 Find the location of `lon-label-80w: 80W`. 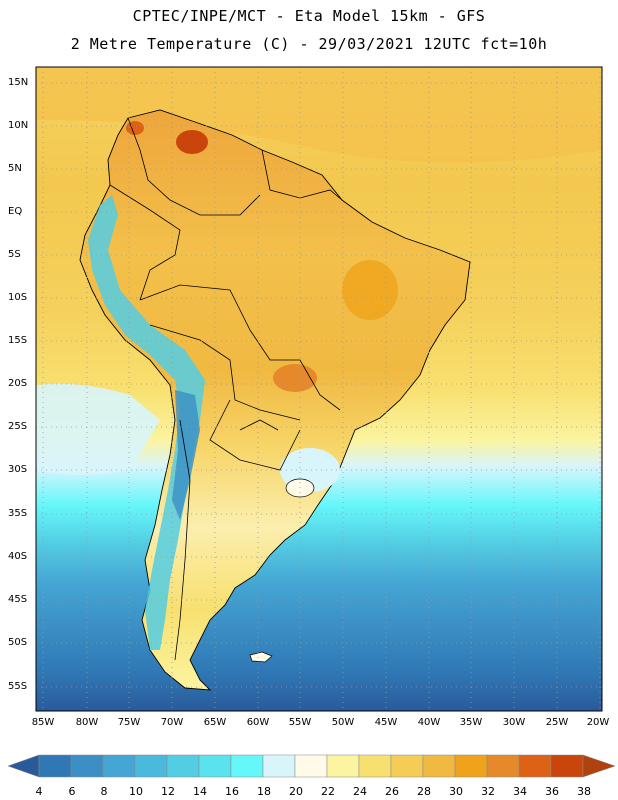

lon-label-80w: 80W is located at coordinates (87, 722).